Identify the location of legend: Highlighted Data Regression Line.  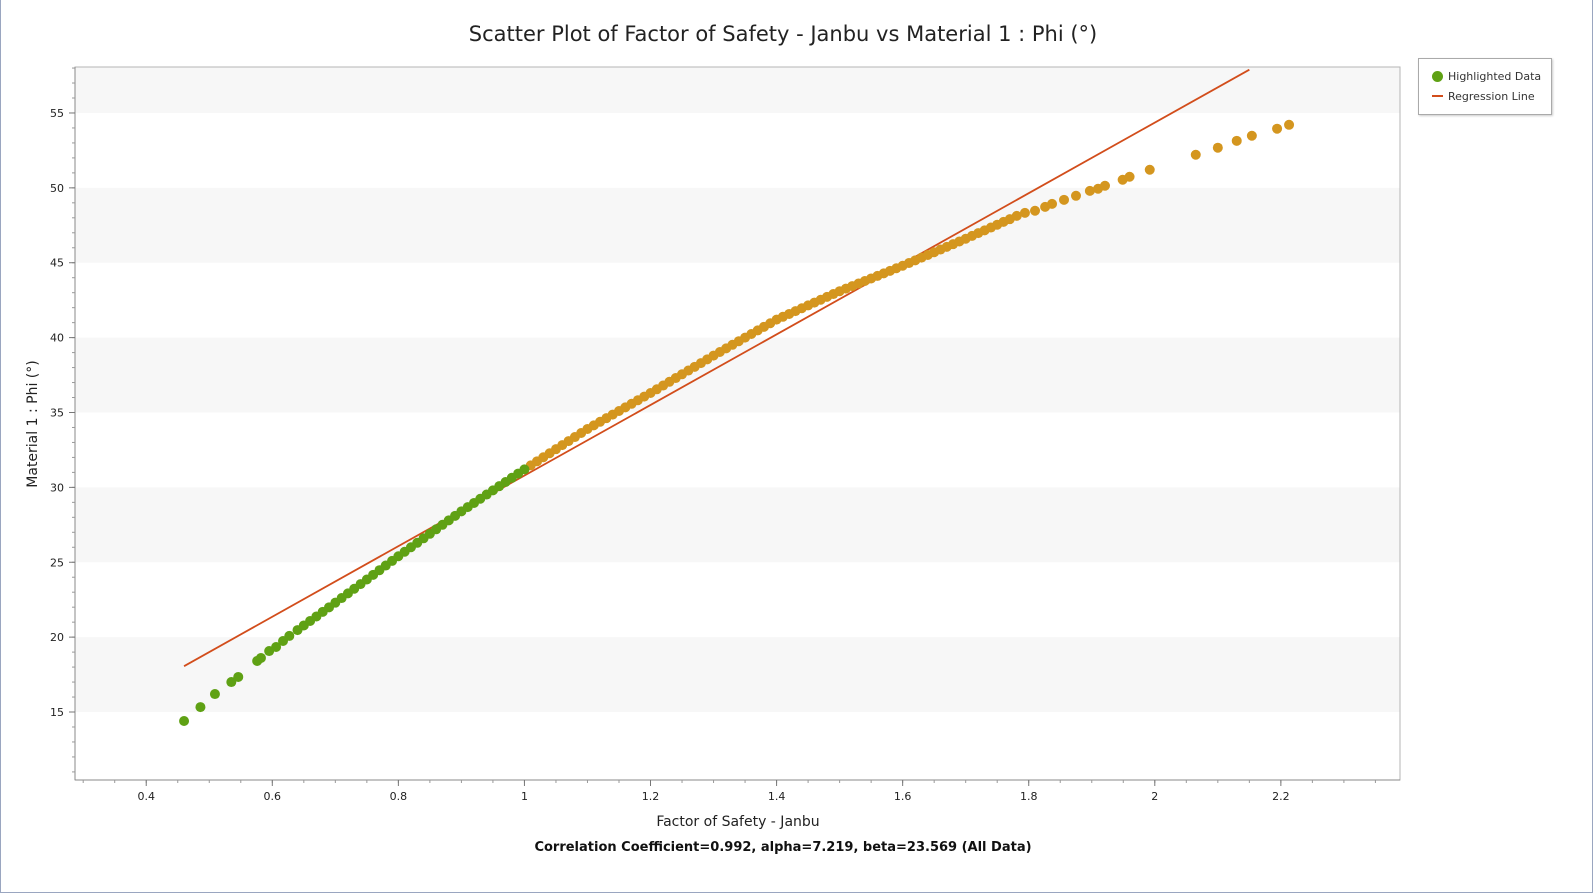
(1485, 86).